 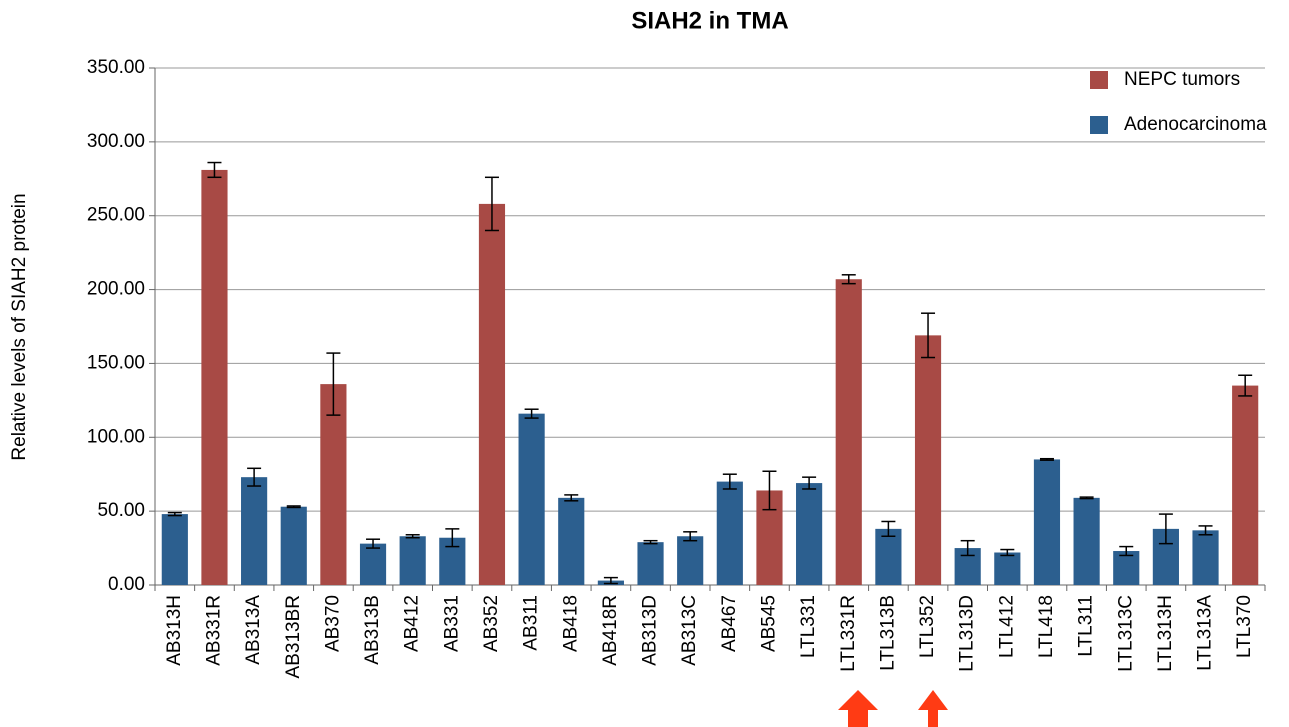 I want to click on x-tick-label: AB313H, so click(x=174, y=630).